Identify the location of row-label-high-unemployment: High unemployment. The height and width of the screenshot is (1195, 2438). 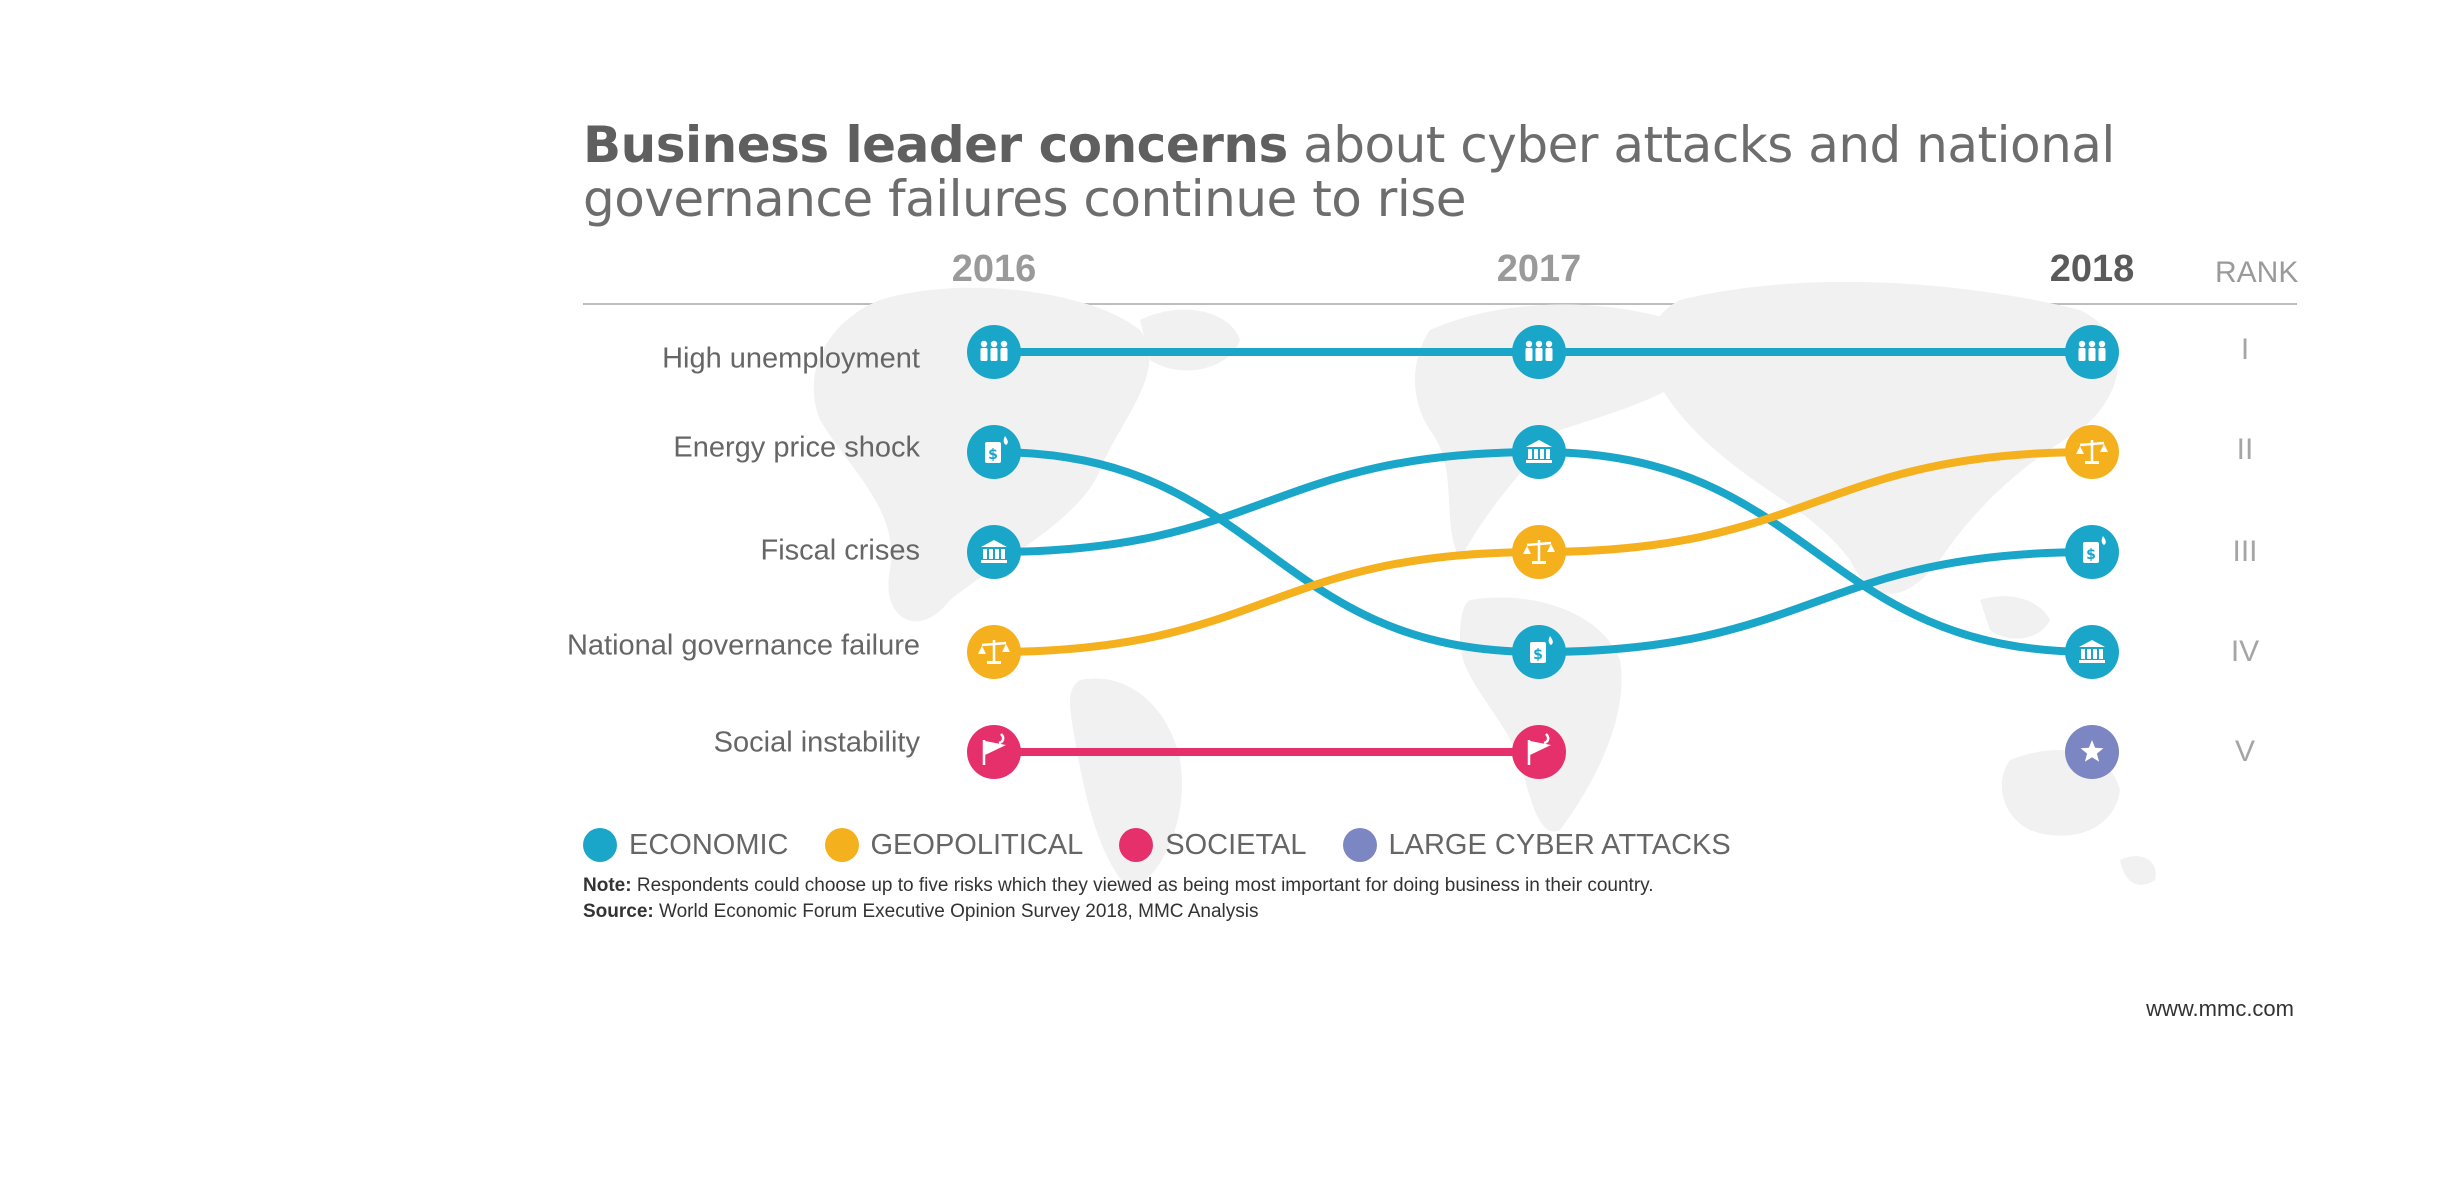
(791, 358).